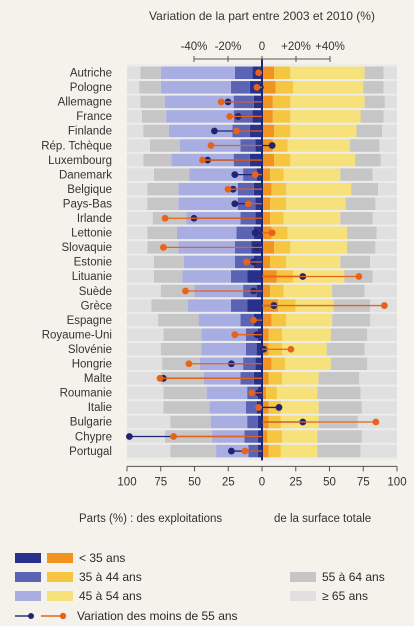 Image resolution: width=414 pixels, height=626 pixels. Describe the element at coordinates (90, 132) in the screenshot. I see `country-label: Finlande` at that location.